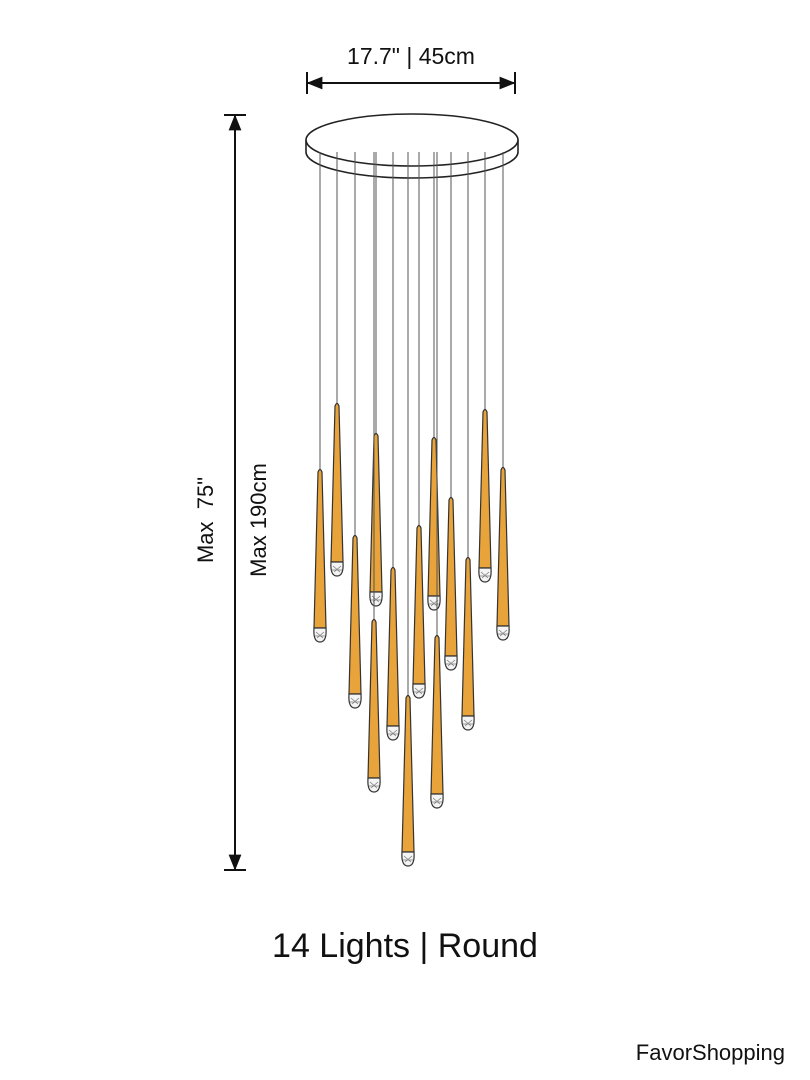  What do you see at coordinates (411, 83) in the screenshot?
I see `width-dimension` at bounding box center [411, 83].